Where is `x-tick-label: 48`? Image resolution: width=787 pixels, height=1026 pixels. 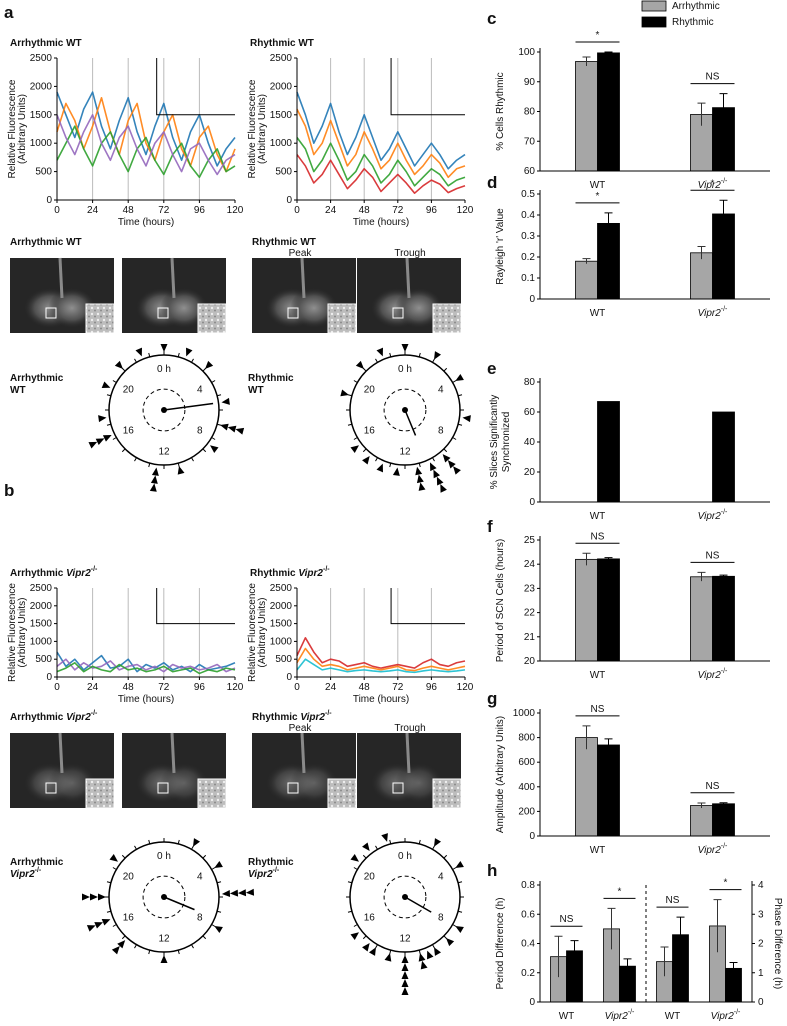 x-tick-label: 48 is located at coordinates (365, 687).